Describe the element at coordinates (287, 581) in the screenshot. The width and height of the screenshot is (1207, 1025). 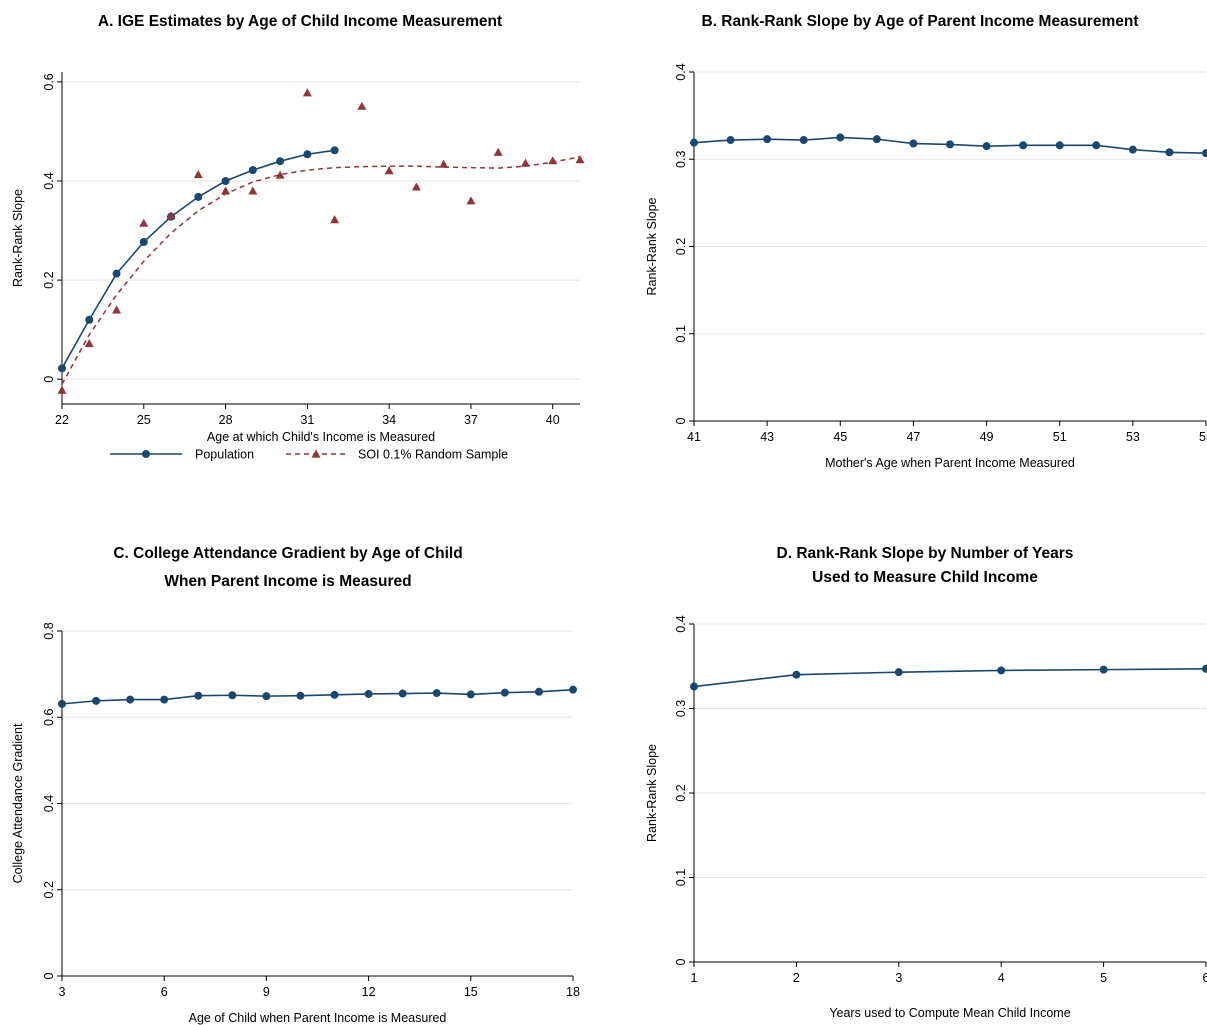
I see `chart-subtitle: When Parent Income is Measured` at that location.